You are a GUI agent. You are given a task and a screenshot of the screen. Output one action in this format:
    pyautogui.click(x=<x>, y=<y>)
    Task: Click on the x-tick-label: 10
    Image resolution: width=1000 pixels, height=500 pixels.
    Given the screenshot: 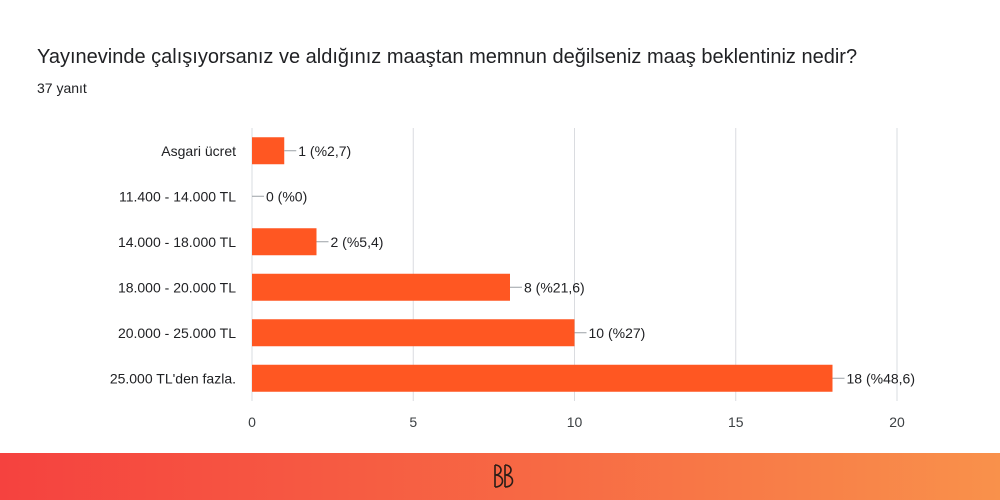 What is the action you would take?
    pyautogui.click(x=575, y=422)
    